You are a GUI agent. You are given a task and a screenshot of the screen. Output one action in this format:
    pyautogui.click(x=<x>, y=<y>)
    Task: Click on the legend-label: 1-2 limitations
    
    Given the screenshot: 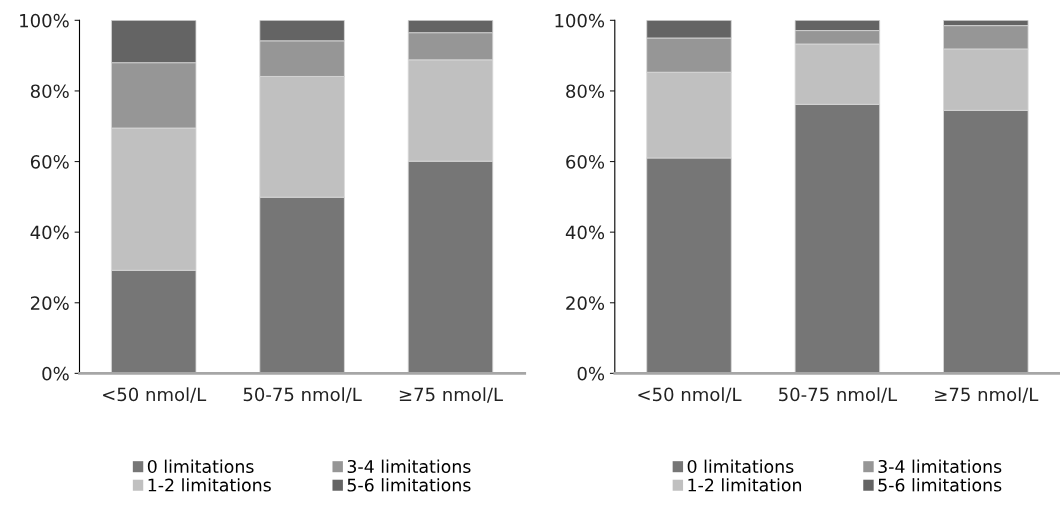 What is the action you would take?
    pyautogui.click(x=209, y=485)
    